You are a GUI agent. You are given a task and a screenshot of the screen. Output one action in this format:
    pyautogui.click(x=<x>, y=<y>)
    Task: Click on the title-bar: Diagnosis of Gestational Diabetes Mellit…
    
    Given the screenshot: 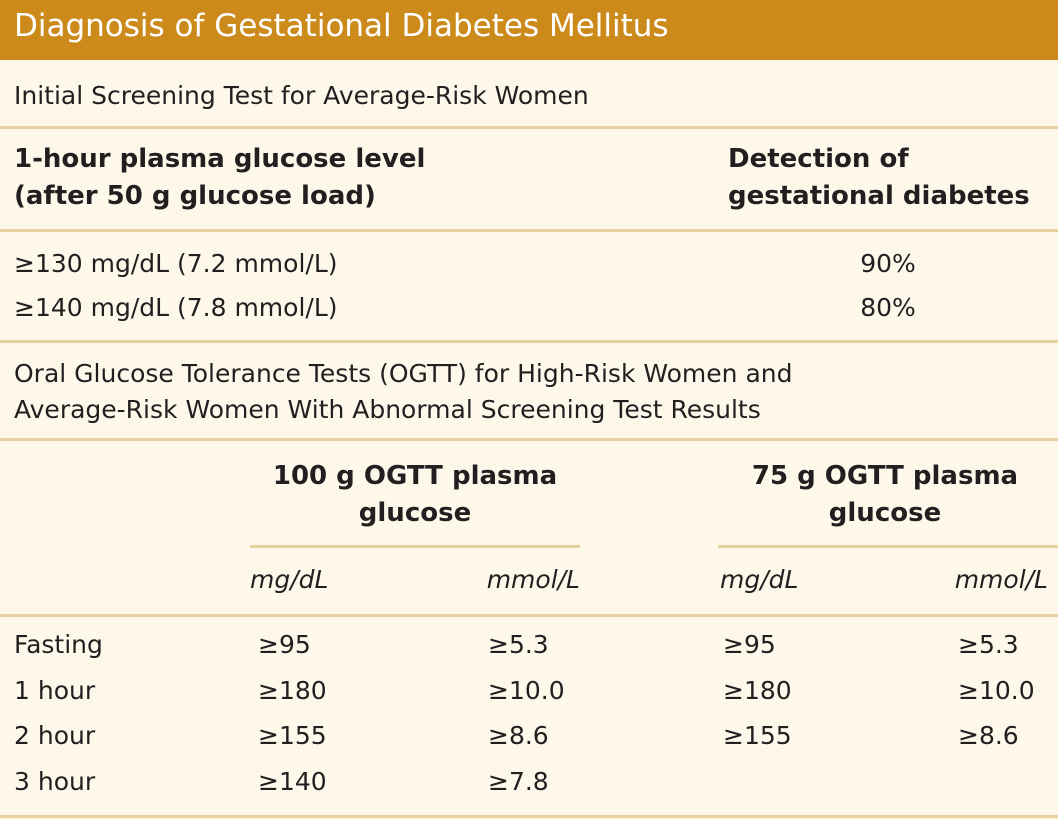 What is the action you would take?
    pyautogui.click(x=529, y=30)
    